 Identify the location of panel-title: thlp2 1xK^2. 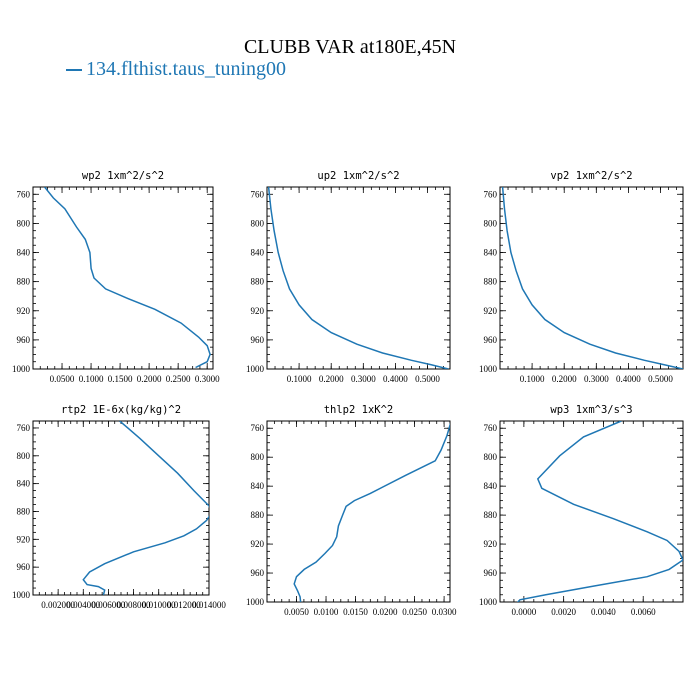
(359, 410).